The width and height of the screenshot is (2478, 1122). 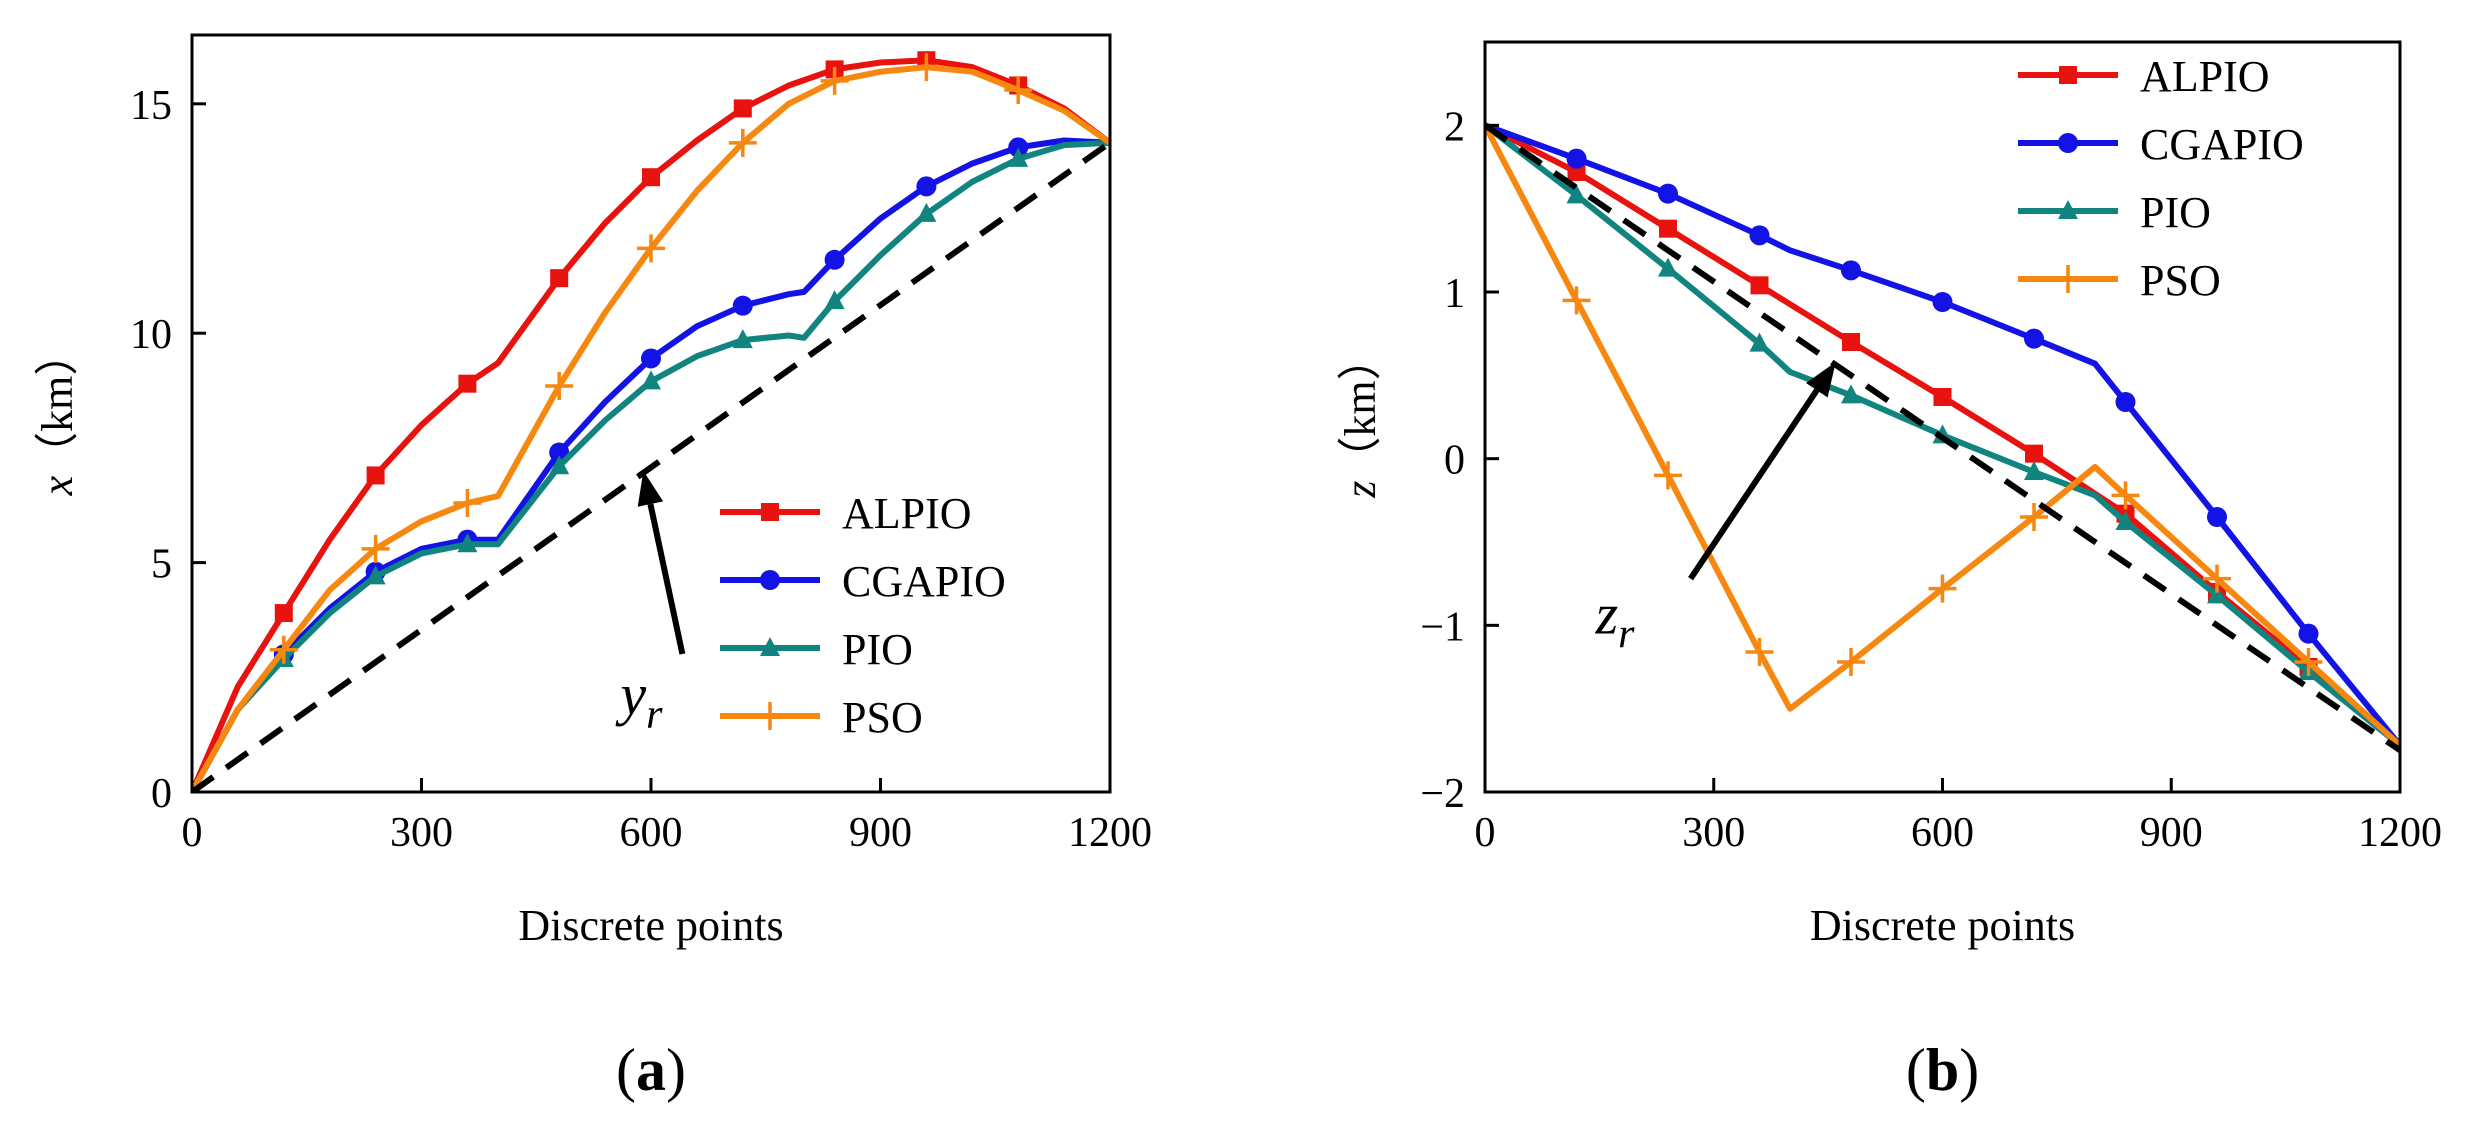 I want to click on x-tick-label: 600, so click(x=1942, y=833).